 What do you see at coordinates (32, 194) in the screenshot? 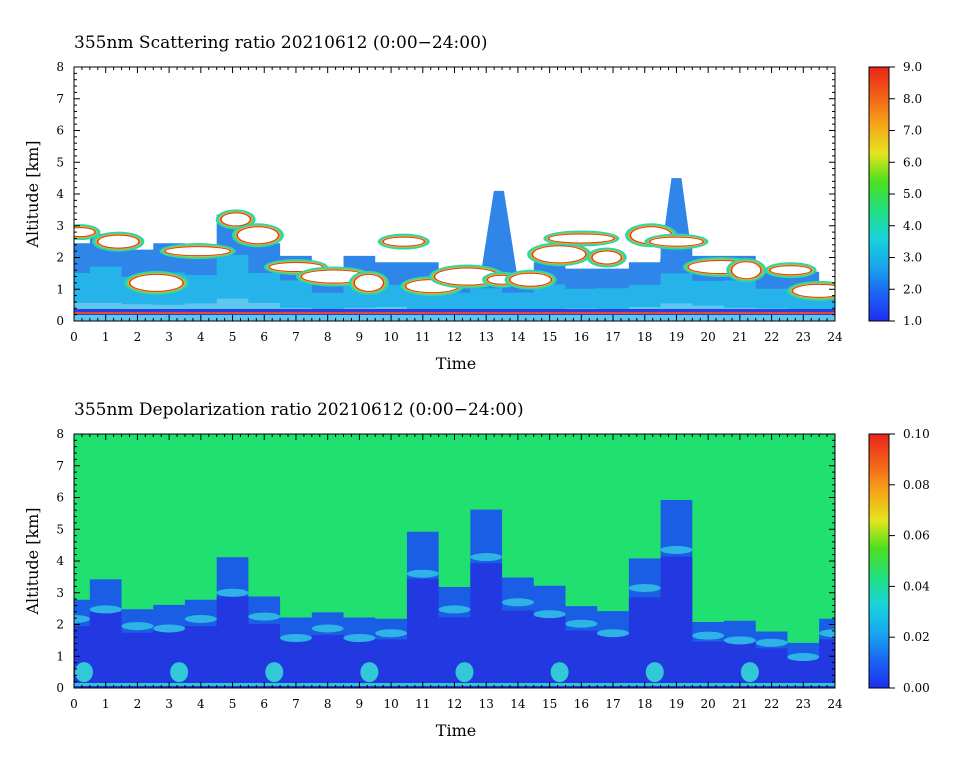
I see `y-axis-label-scattering: Altitude [km]` at bounding box center [32, 194].